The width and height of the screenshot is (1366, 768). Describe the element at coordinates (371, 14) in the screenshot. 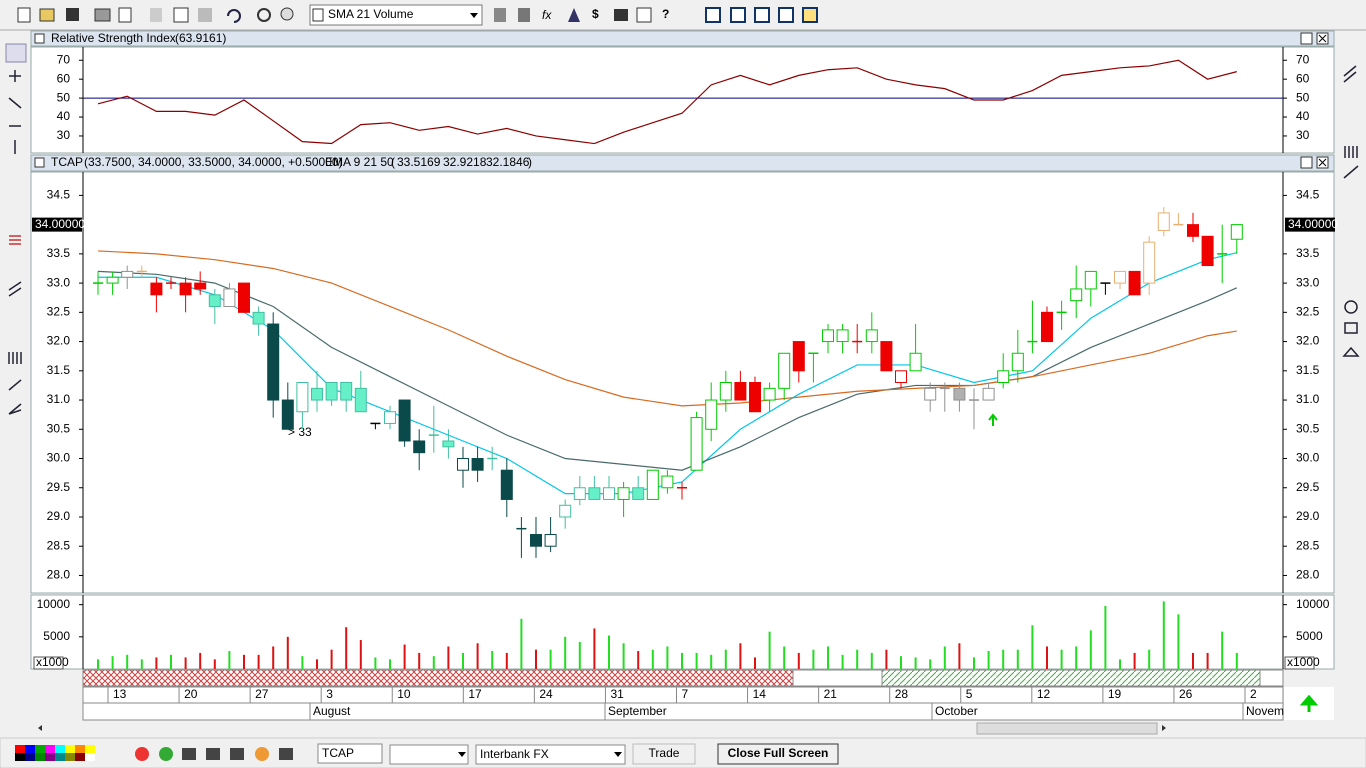

I see `indicator-select-text: SMA 21 Volume` at that location.